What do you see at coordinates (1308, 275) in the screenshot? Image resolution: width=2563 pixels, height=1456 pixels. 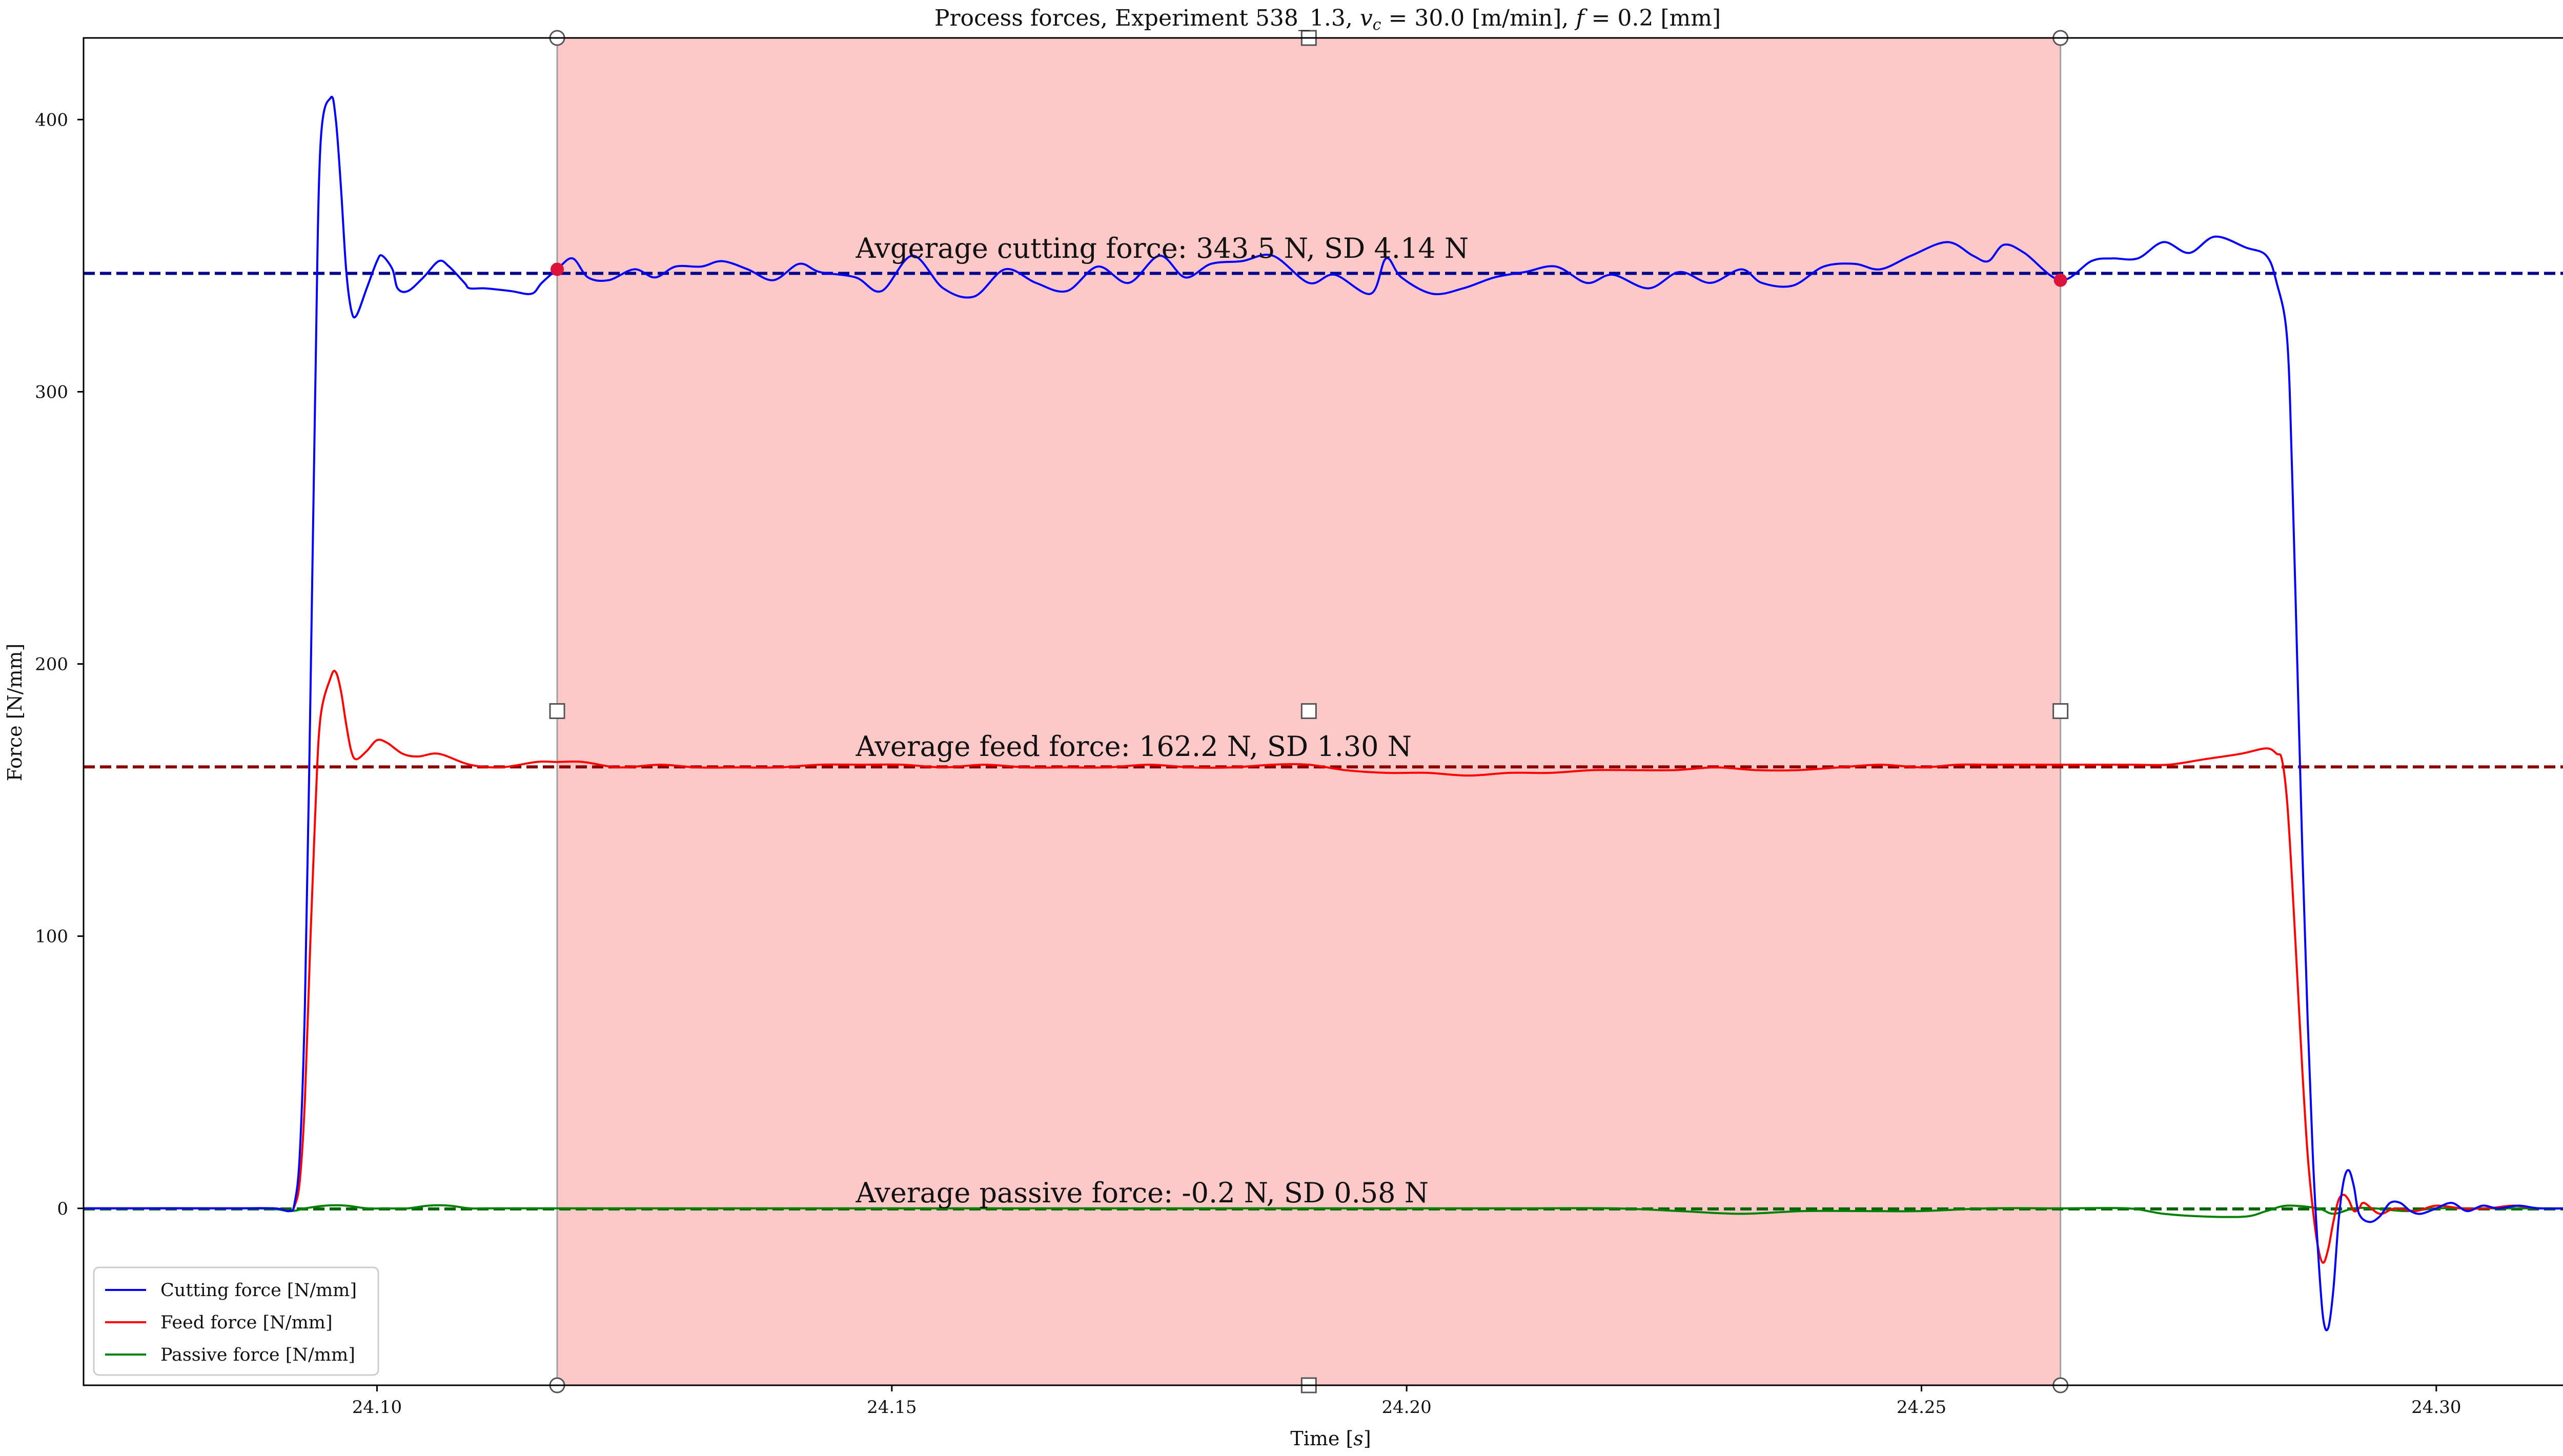 I see `marker-points` at bounding box center [1308, 275].